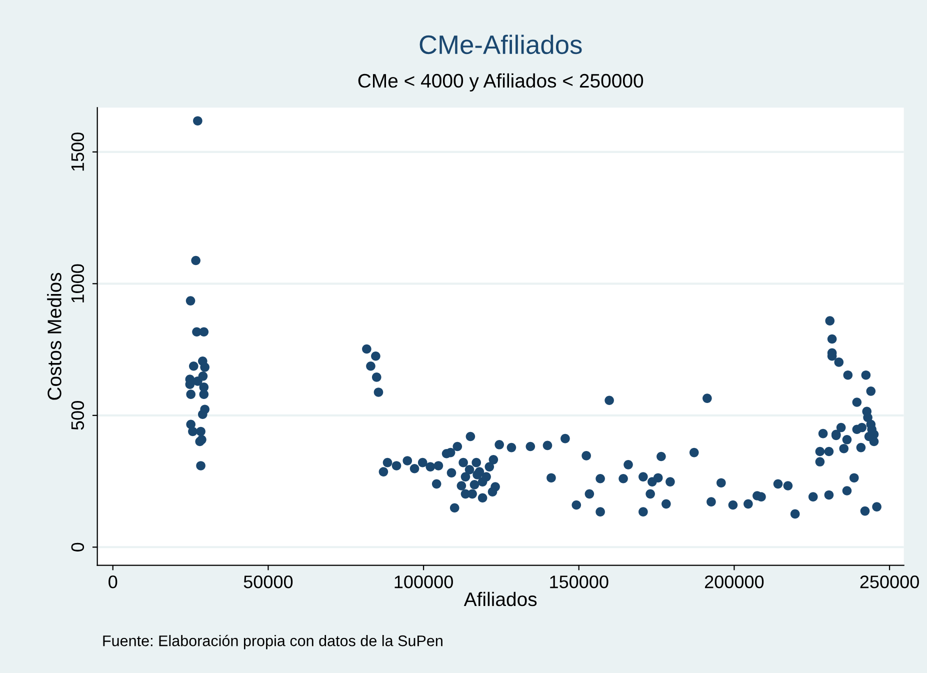 Image resolution: width=927 pixels, height=673 pixels. I want to click on y-tick-label: 1500, so click(77, 151).